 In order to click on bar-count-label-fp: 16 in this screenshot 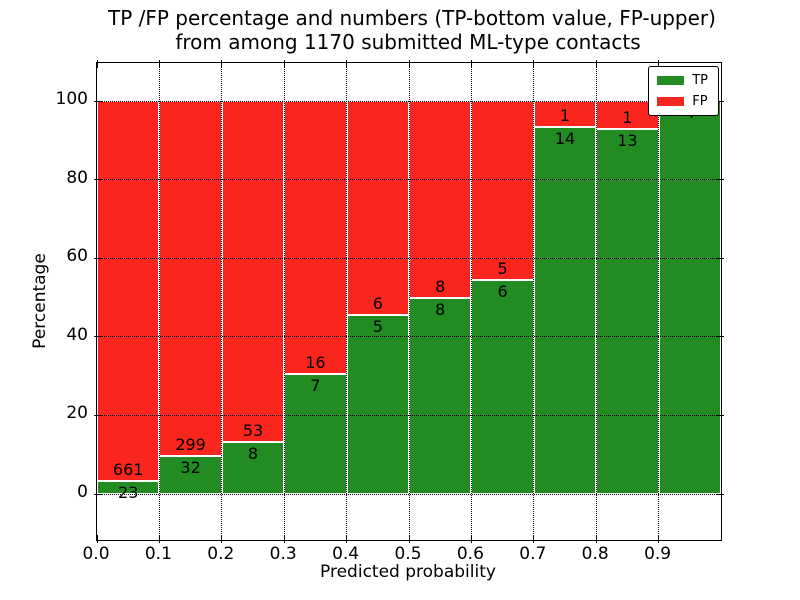, I will do `click(315, 363)`.